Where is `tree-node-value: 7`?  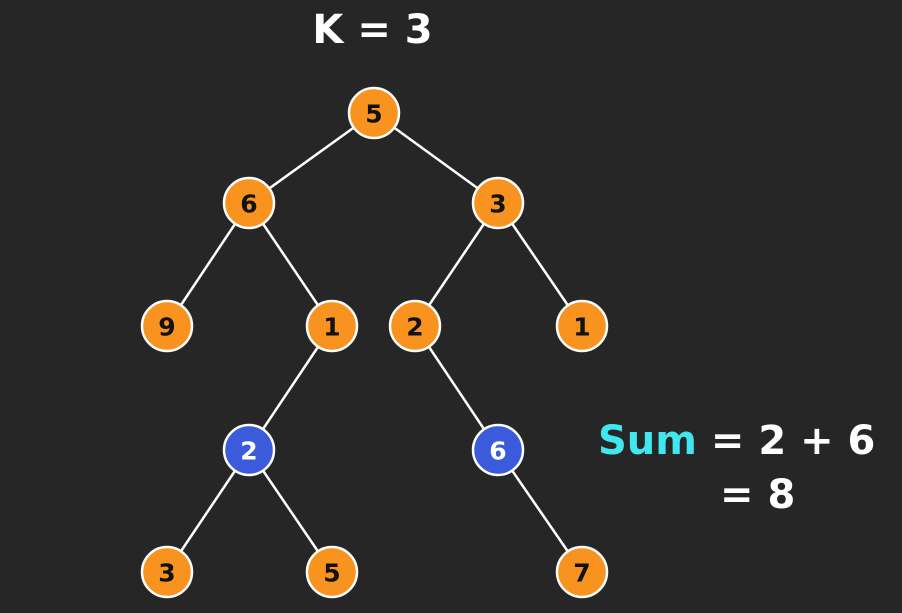
tree-node-value: 7 is located at coordinates (581, 573).